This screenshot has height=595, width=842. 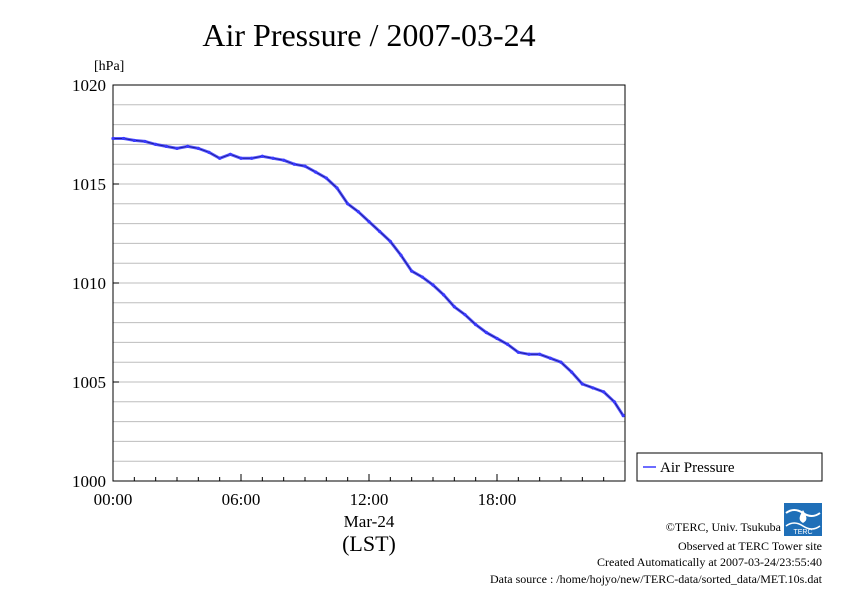 What do you see at coordinates (368, 35) in the screenshot?
I see `chart-title: Air Pressure / 2007-03-24` at bounding box center [368, 35].